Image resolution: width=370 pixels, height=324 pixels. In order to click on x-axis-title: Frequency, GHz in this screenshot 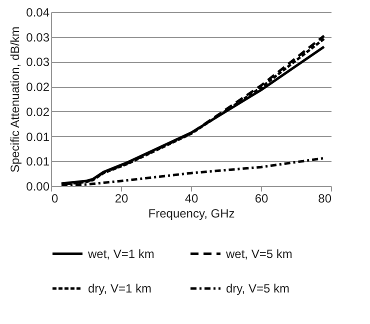, I will do `click(191, 213)`.